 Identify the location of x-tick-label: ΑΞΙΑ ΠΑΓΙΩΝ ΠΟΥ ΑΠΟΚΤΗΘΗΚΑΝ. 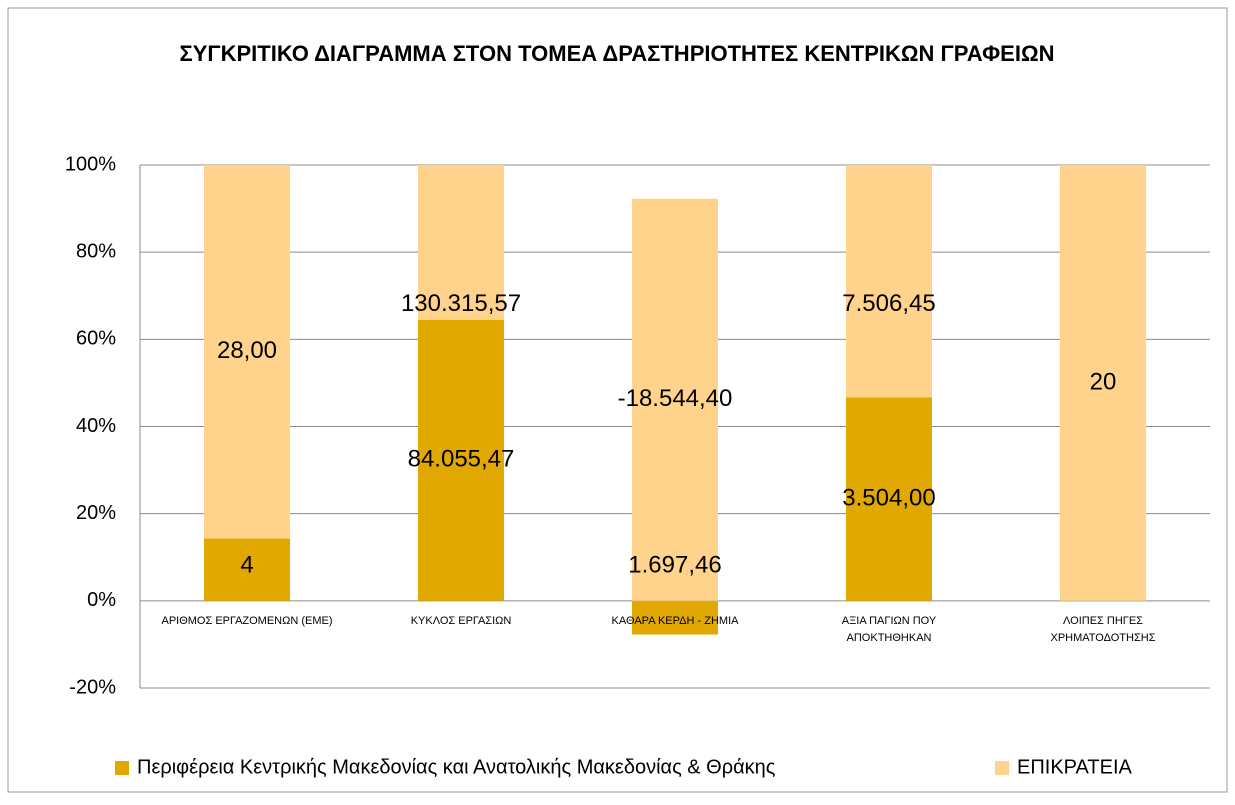
(889, 629).